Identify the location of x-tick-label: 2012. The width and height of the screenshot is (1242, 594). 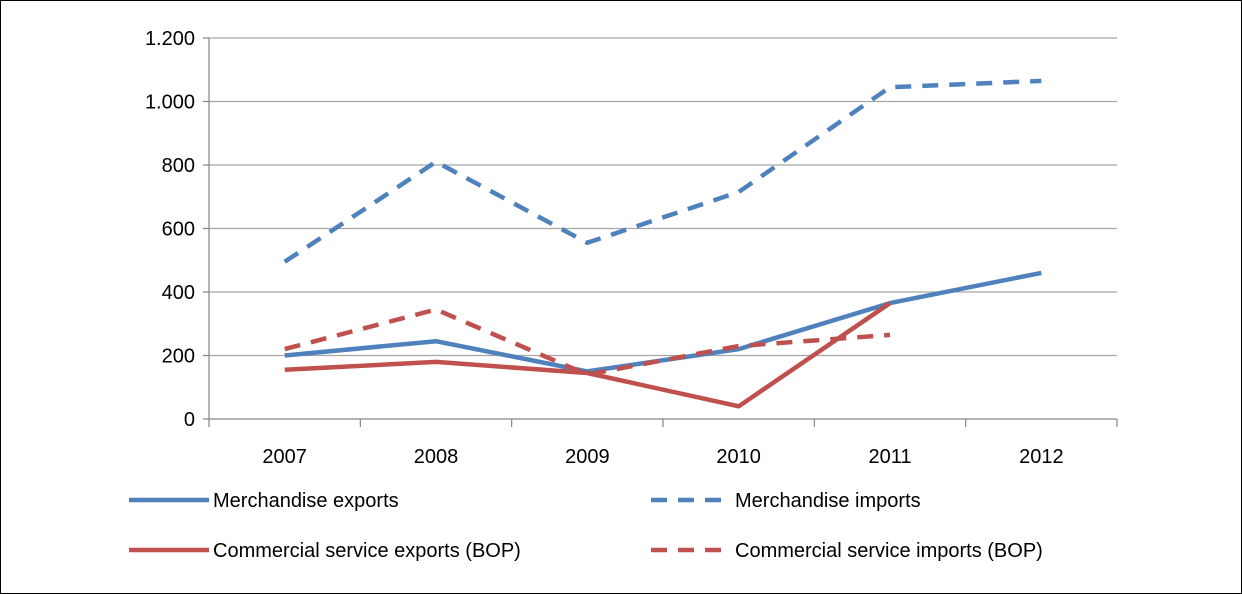
(1041, 457).